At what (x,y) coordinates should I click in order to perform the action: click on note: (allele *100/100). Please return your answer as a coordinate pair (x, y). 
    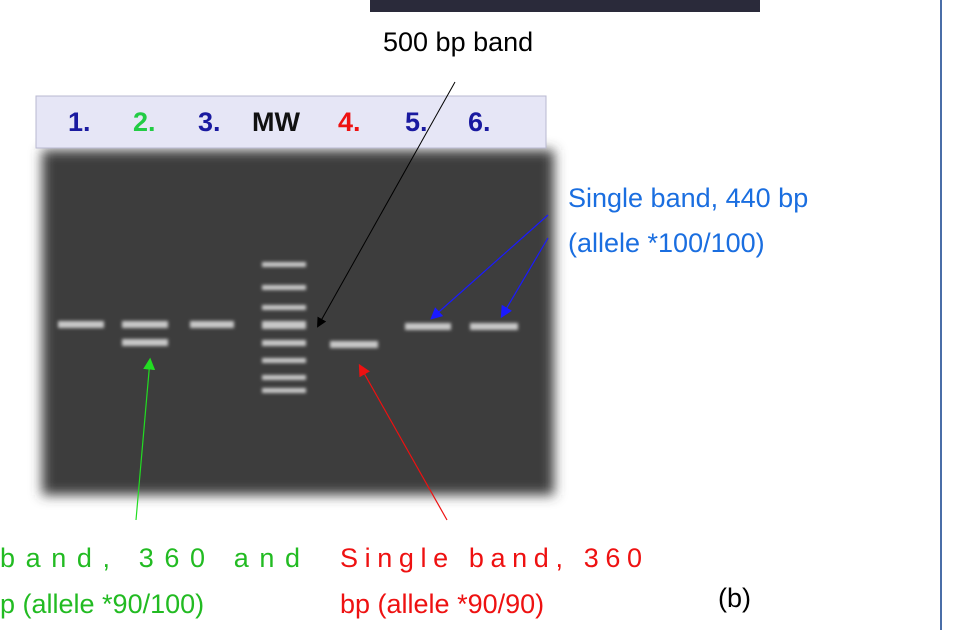
    Looking at the image, I should click on (666, 243).